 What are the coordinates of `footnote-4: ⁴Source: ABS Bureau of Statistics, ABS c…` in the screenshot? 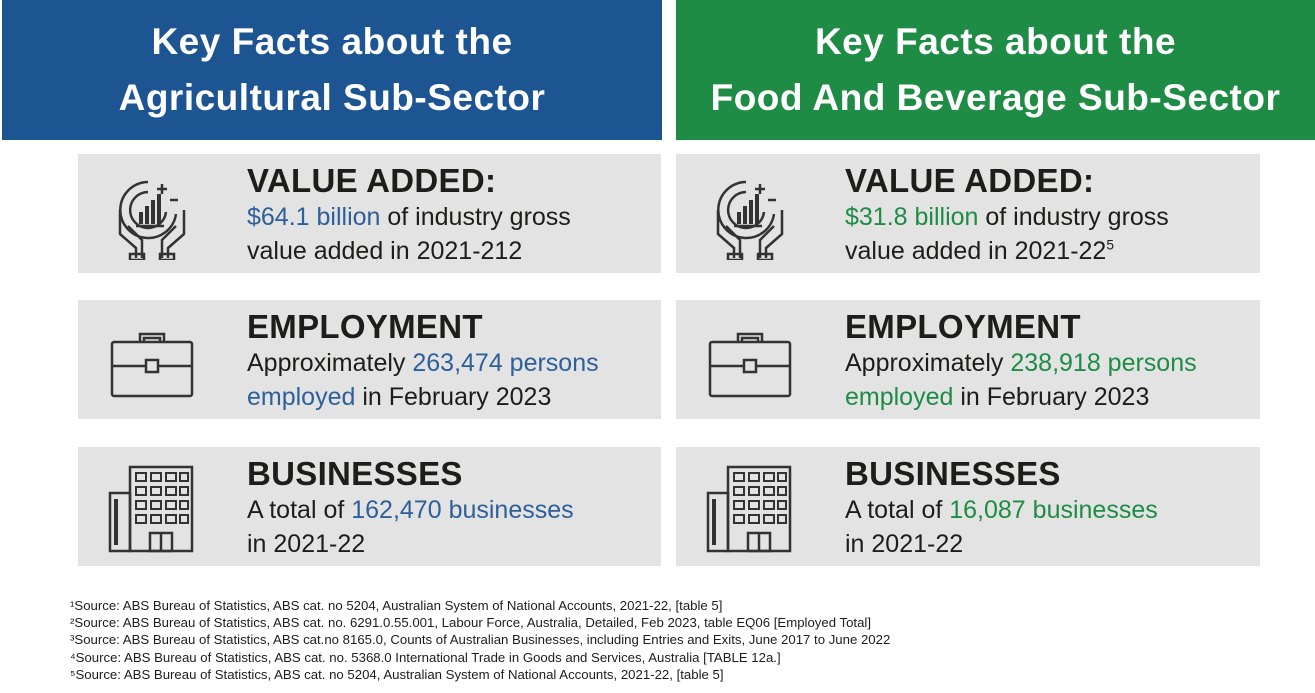 It's located at (425, 657).